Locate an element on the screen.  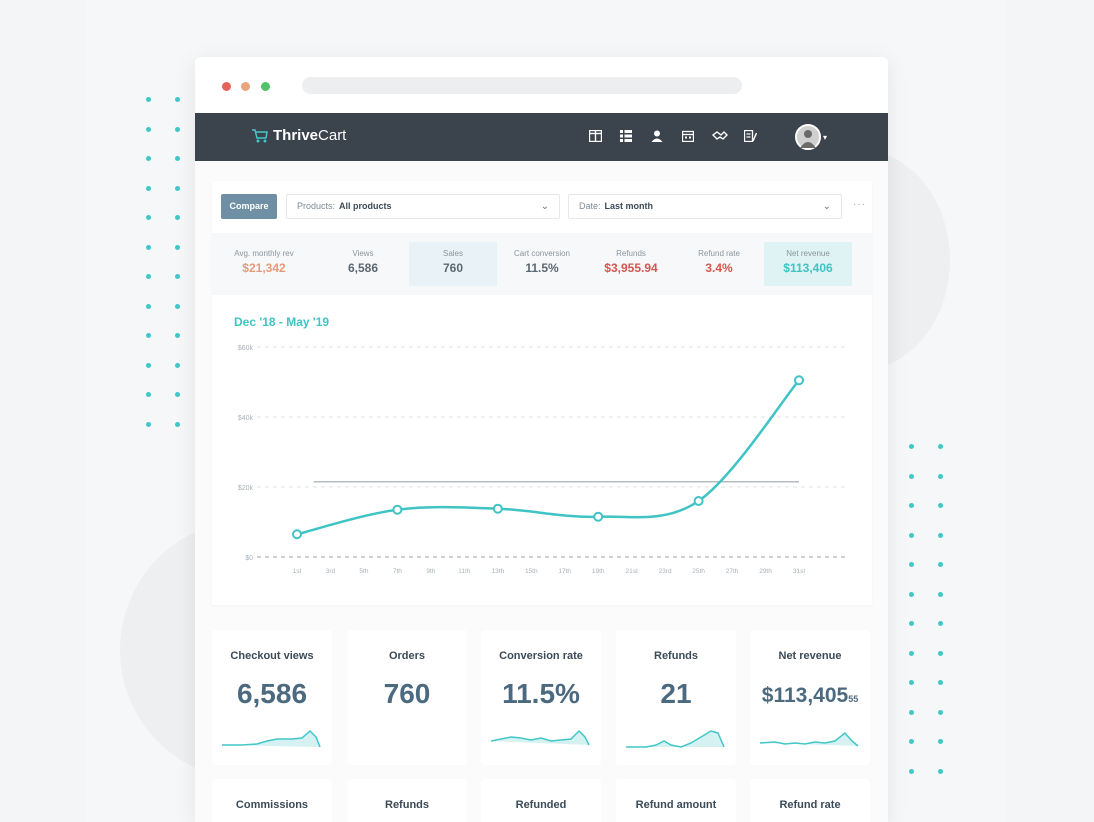
kpi-number: 11.5% is located at coordinates (541, 693).